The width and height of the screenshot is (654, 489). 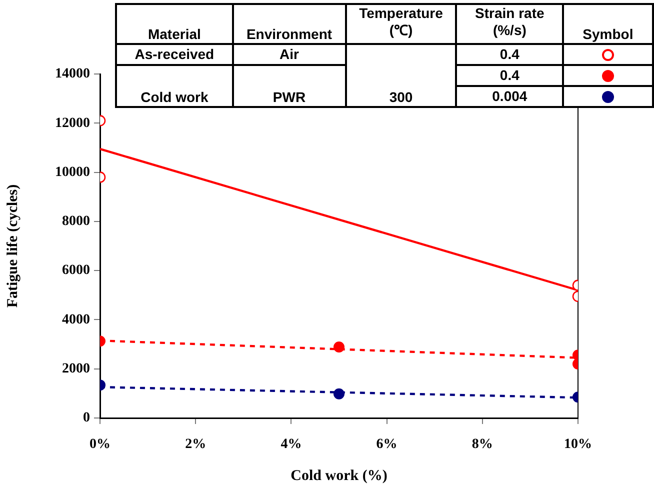 What do you see at coordinates (482, 444) in the screenshot?
I see `x-tick-label: 8%` at bounding box center [482, 444].